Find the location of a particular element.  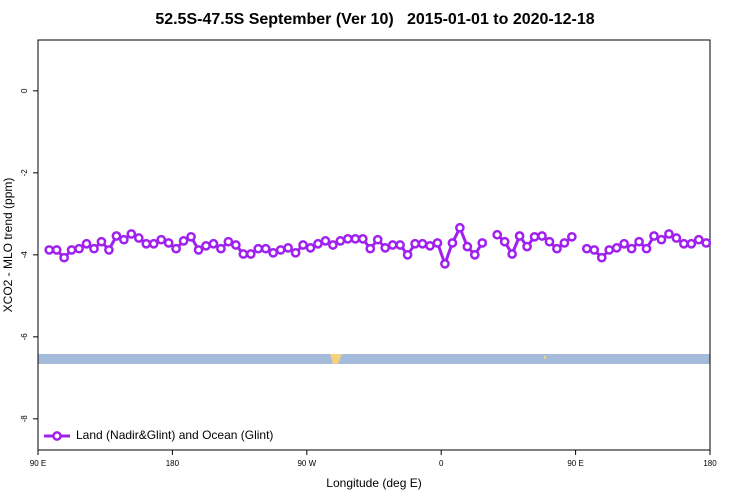

legend-label: Land (Nadir&Glint) and Ocean (Glint) is located at coordinates (174, 435).